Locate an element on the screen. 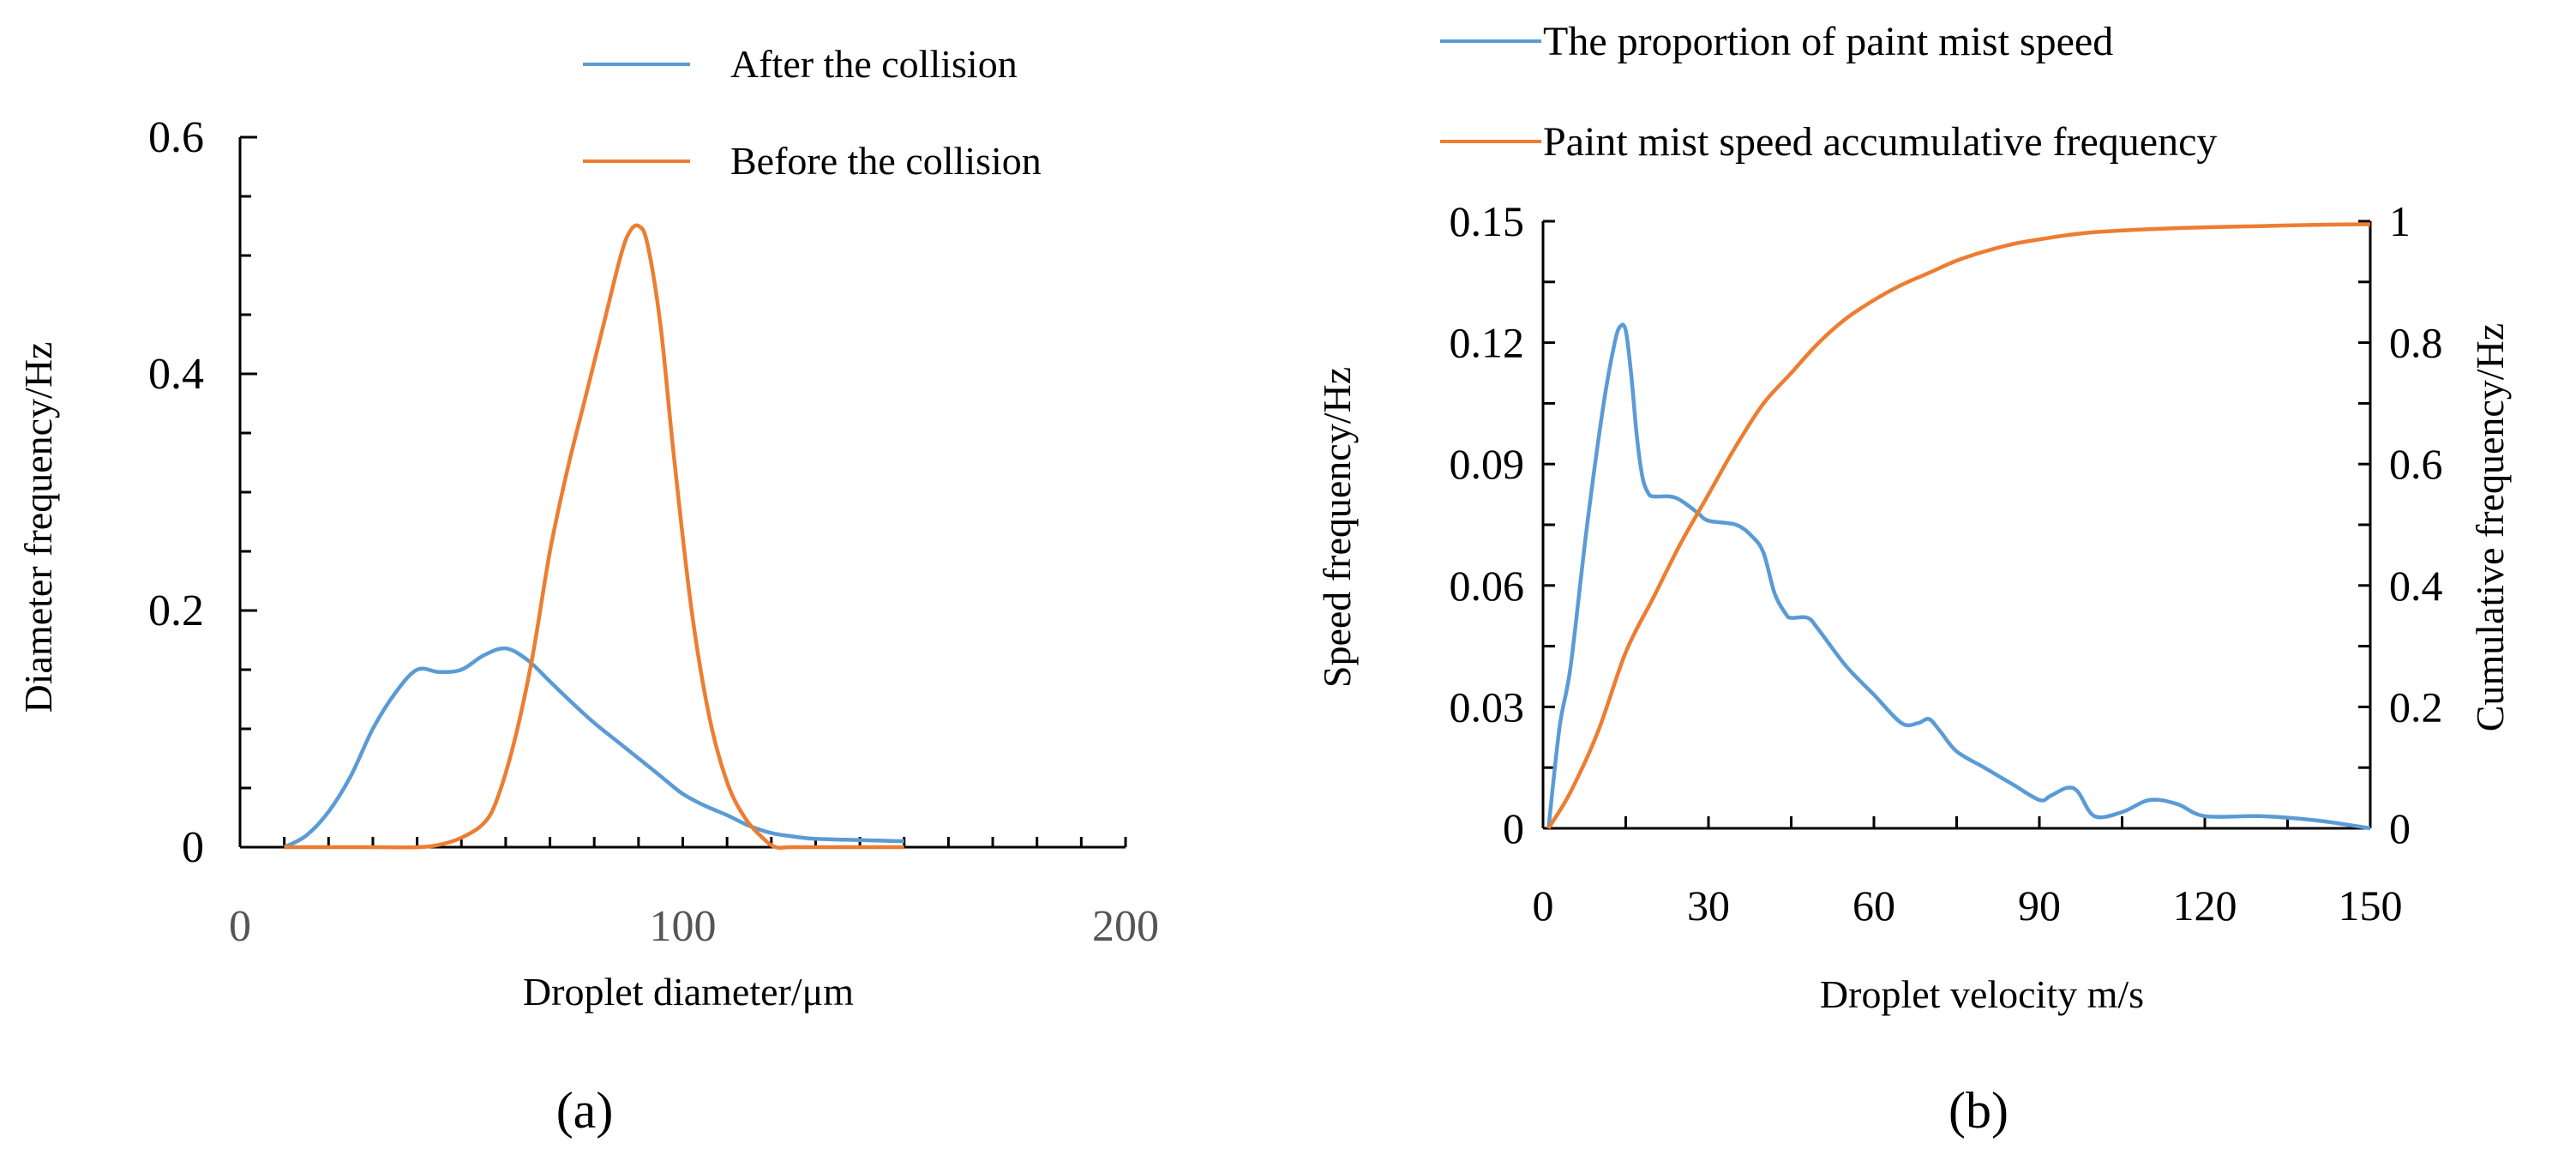 This screenshot has width=2576, height=1161. legend-label: Paint mist speed accumulative frequency is located at coordinates (1880, 142).